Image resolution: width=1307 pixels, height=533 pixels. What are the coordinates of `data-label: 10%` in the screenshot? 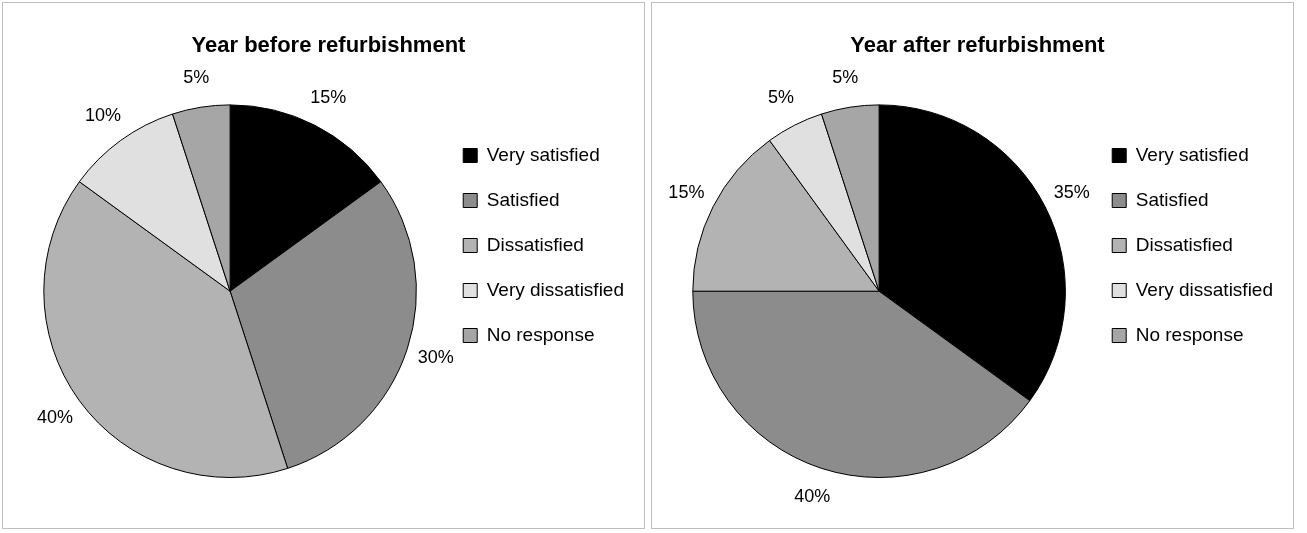 It's located at (102, 115).